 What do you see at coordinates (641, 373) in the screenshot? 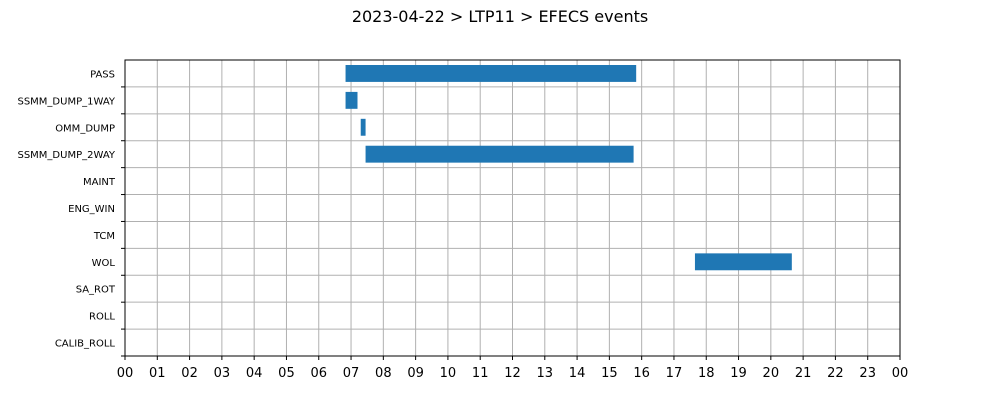
I see `x-tick-label: 16` at bounding box center [641, 373].